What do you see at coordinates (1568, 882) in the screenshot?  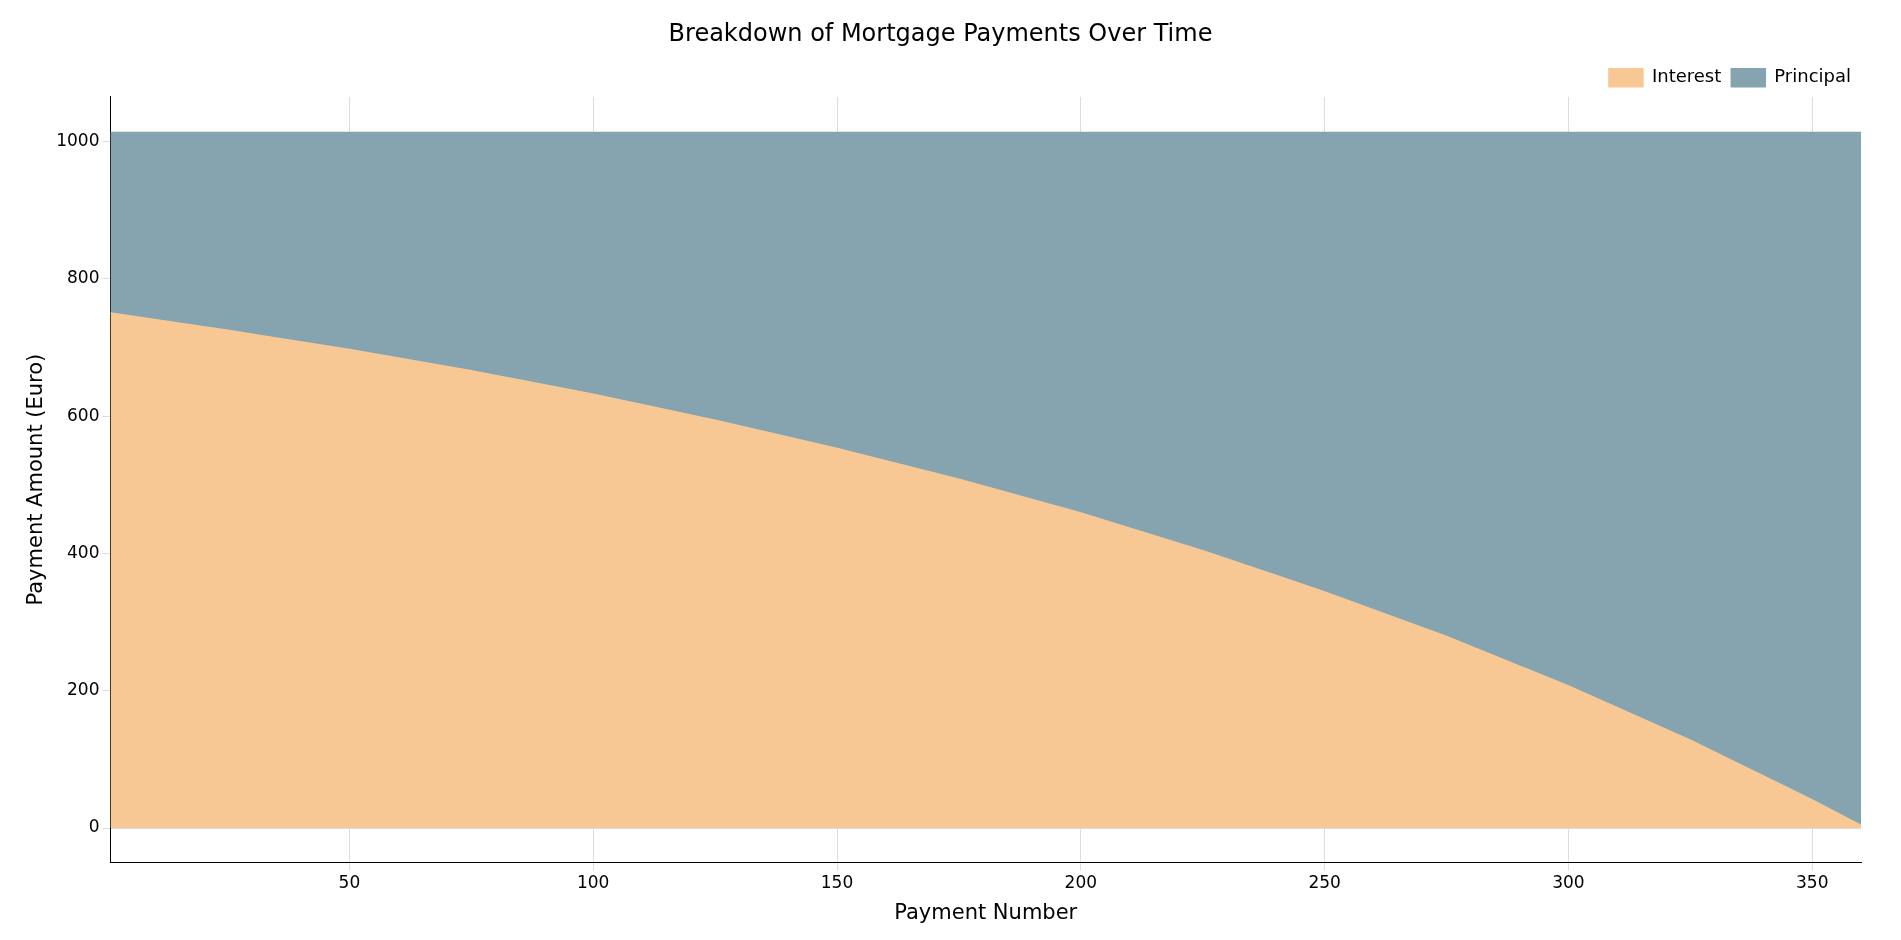 I see `x-tick-label: 300` at bounding box center [1568, 882].